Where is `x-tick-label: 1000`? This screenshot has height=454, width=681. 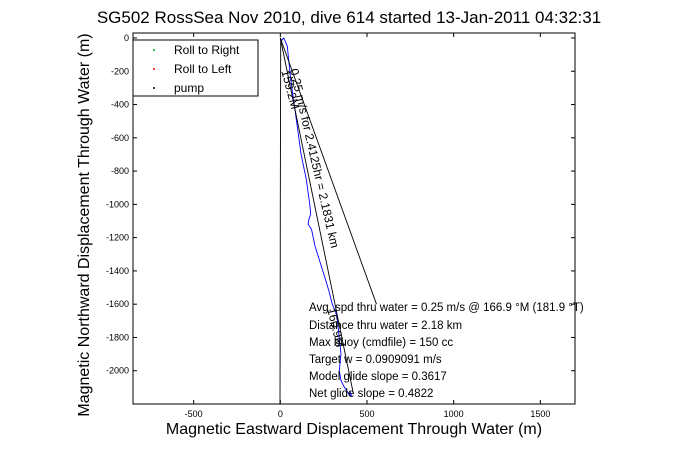 x-tick-label: 1000 is located at coordinates (454, 414).